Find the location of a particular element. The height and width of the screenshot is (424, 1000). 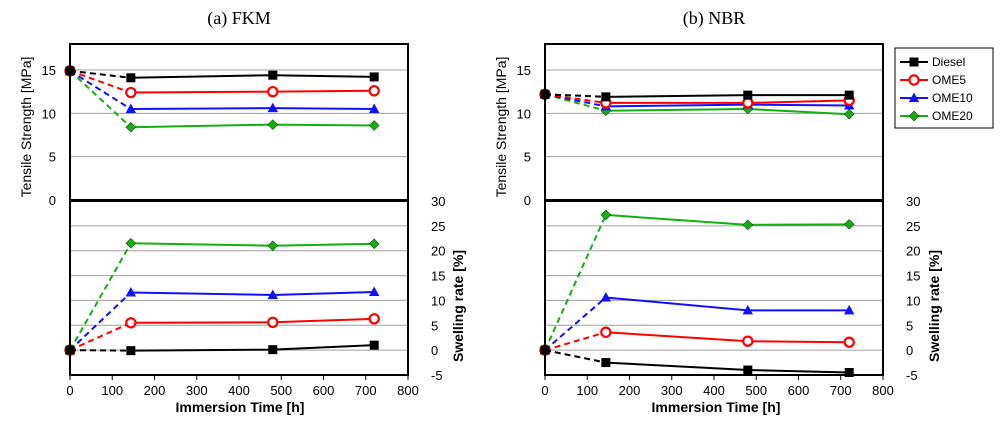

legend: Diesel OME5 OME10 OME20 is located at coordinates (944, 88).